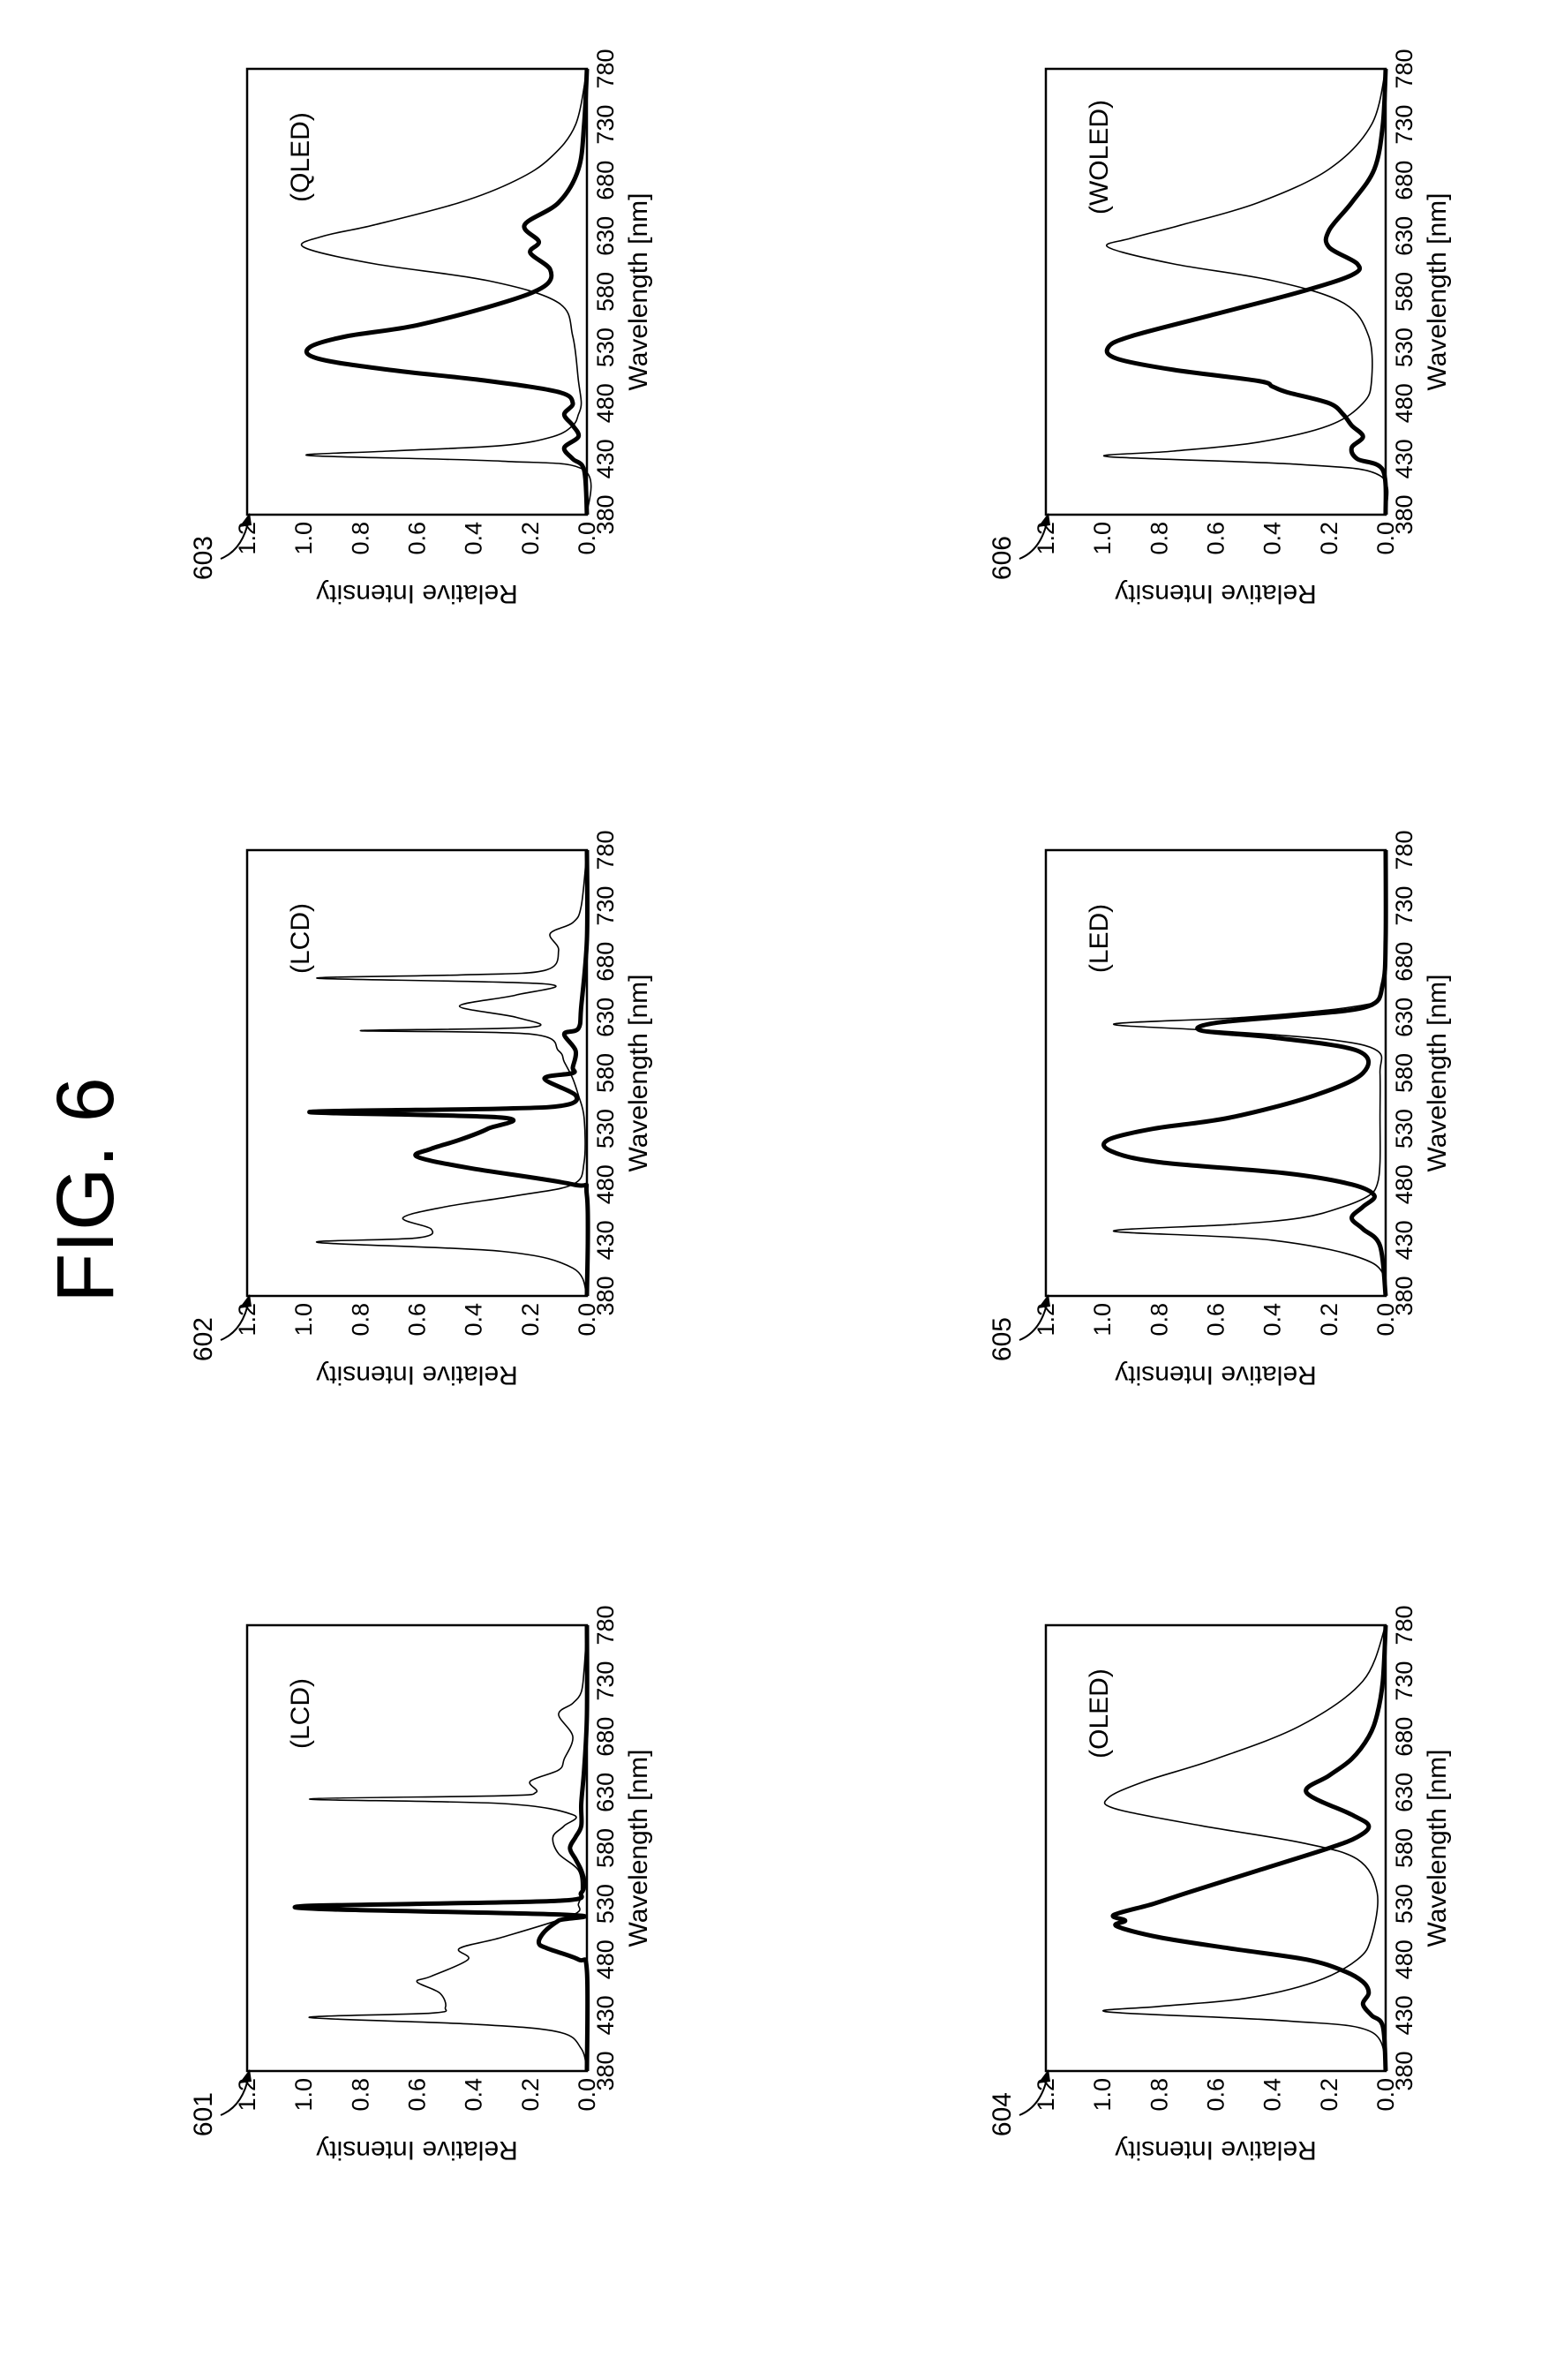 This screenshot has width=1541, height=2380. Describe the element at coordinates (1002, 2114) in the screenshot. I see `reference-numeral: 604` at that location.